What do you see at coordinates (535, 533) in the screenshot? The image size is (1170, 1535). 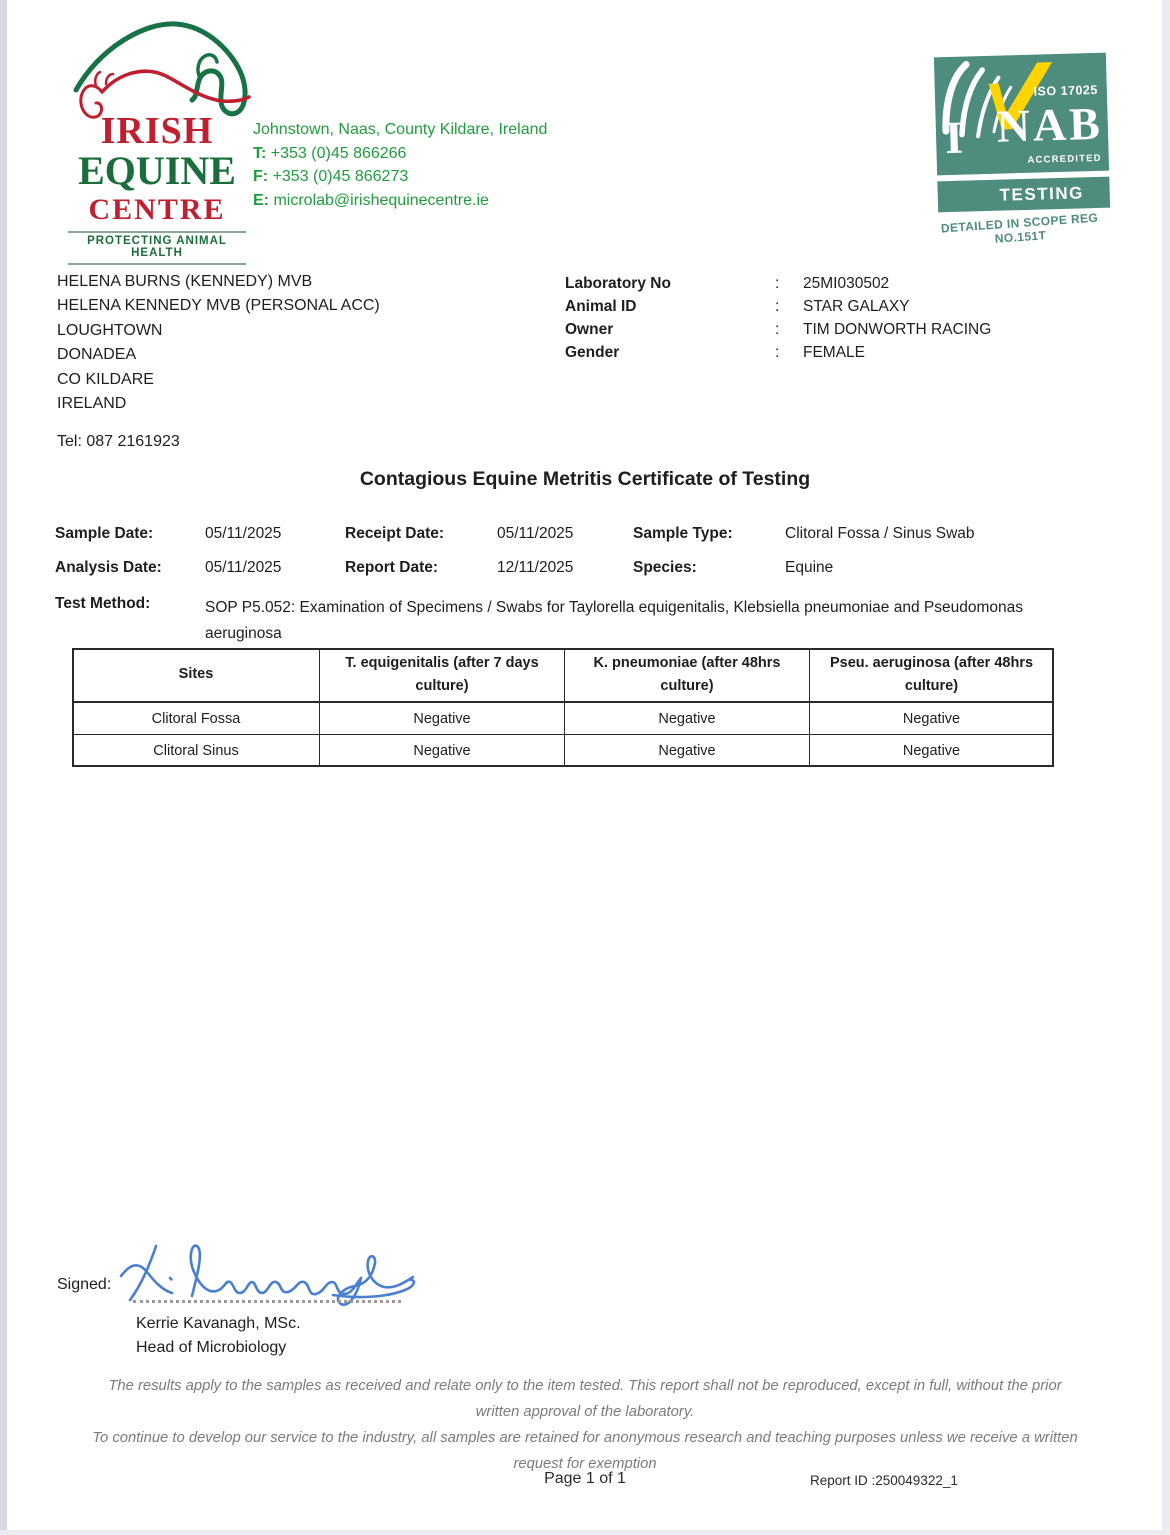 I see `receipt-date-value: 05/11/2025` at bounding box center [535, 533].